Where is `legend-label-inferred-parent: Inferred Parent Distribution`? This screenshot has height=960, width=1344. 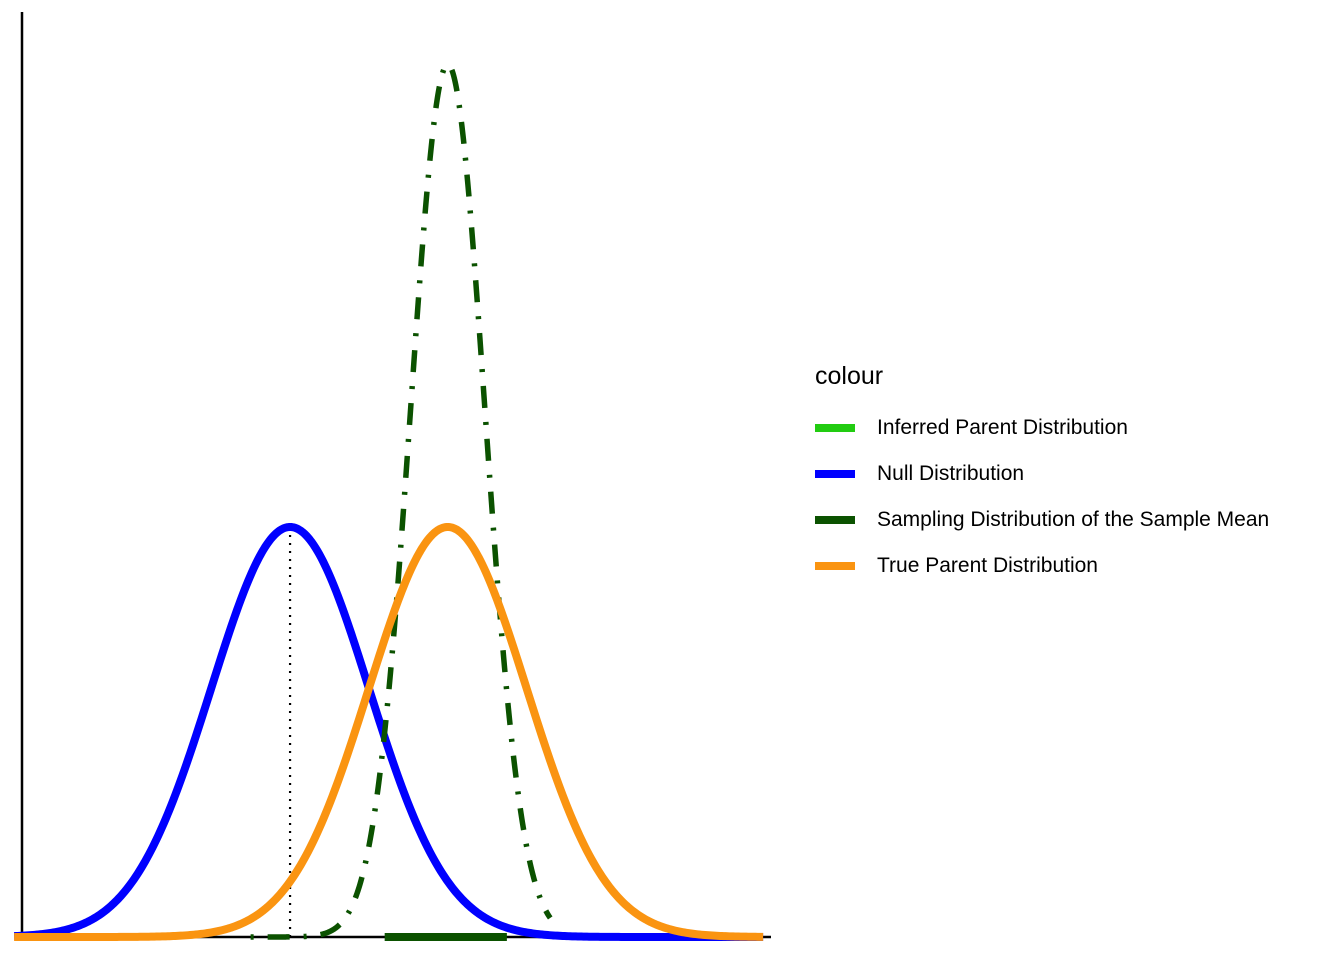 legend-label-inferred-parent: Inferred Parent Distribution is located at coordinates (1002, 427).